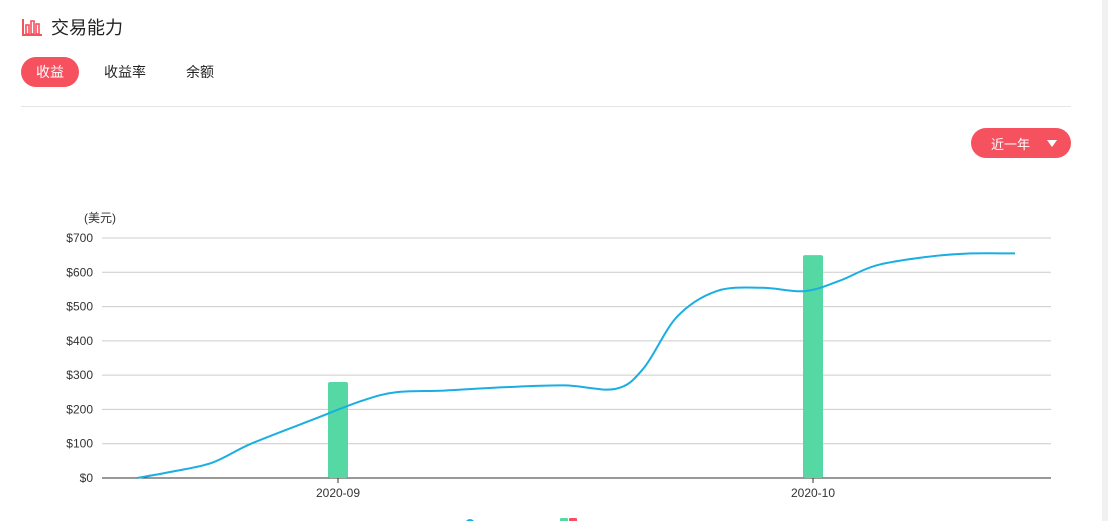 This screenshot has width=1108, height=521. I want to click on x-tick-label: 2020-10, so click(813, 493).